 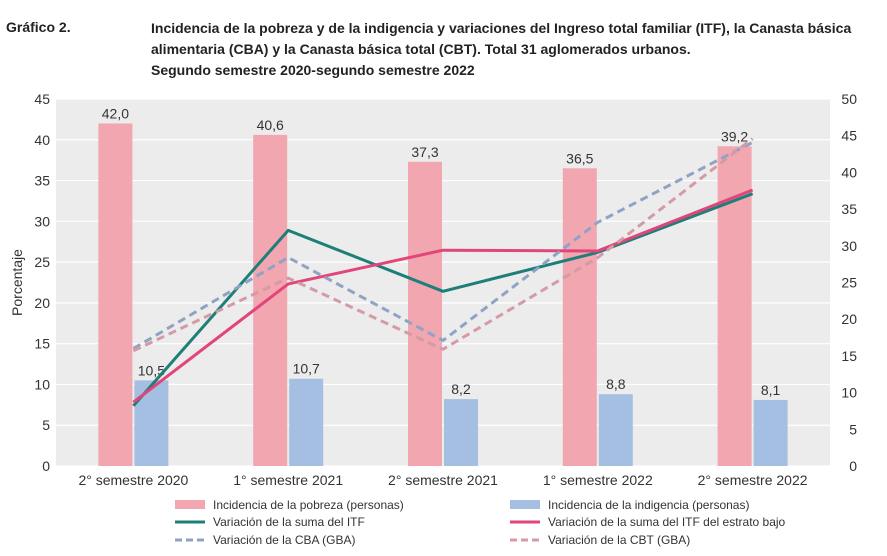 What do you see at coordinates (853, 429) in the screenshot?
I see `y2-tick-label: 5` at bounding box center [853, 429].